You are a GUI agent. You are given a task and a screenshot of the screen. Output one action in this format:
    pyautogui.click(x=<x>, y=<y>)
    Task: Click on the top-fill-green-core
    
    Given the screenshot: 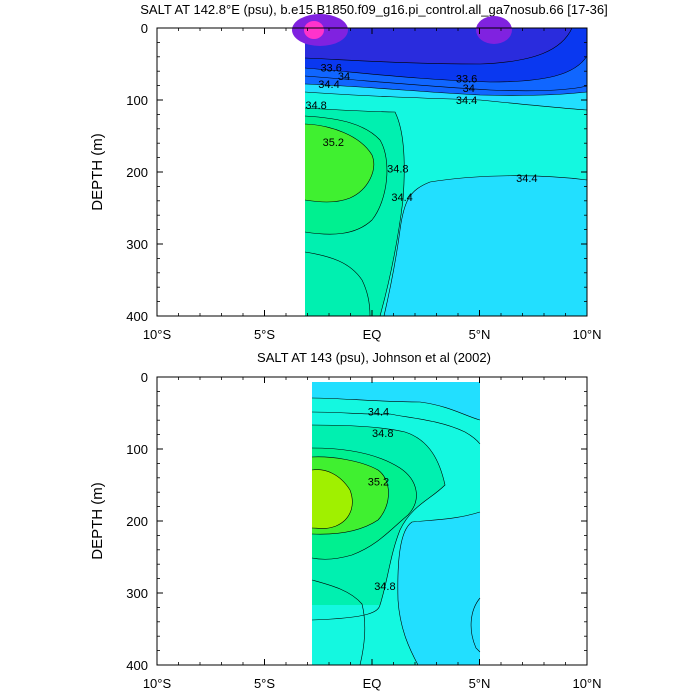 What is the action you would take?
    pyautogui.click(x=339, y=163)
    